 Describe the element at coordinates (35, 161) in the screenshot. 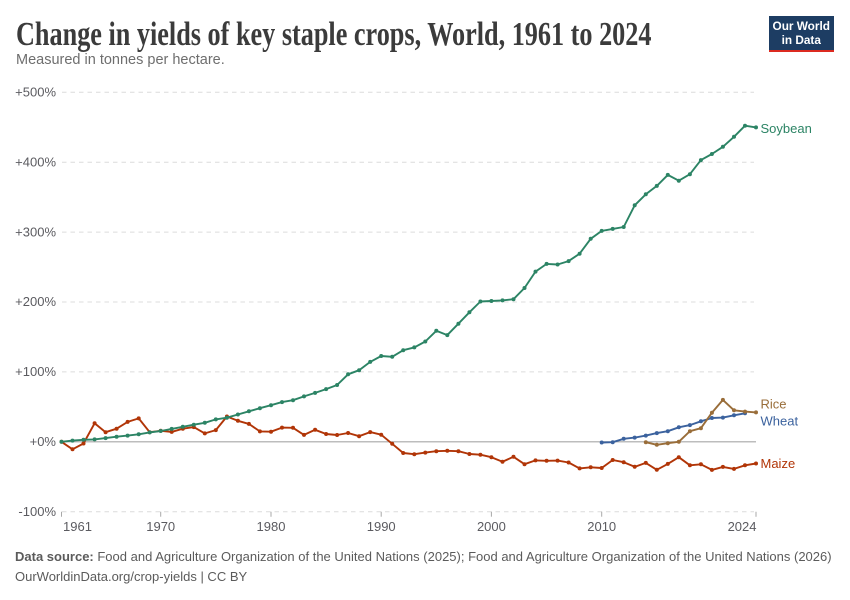

I see `svg-text: +400%` at that location.